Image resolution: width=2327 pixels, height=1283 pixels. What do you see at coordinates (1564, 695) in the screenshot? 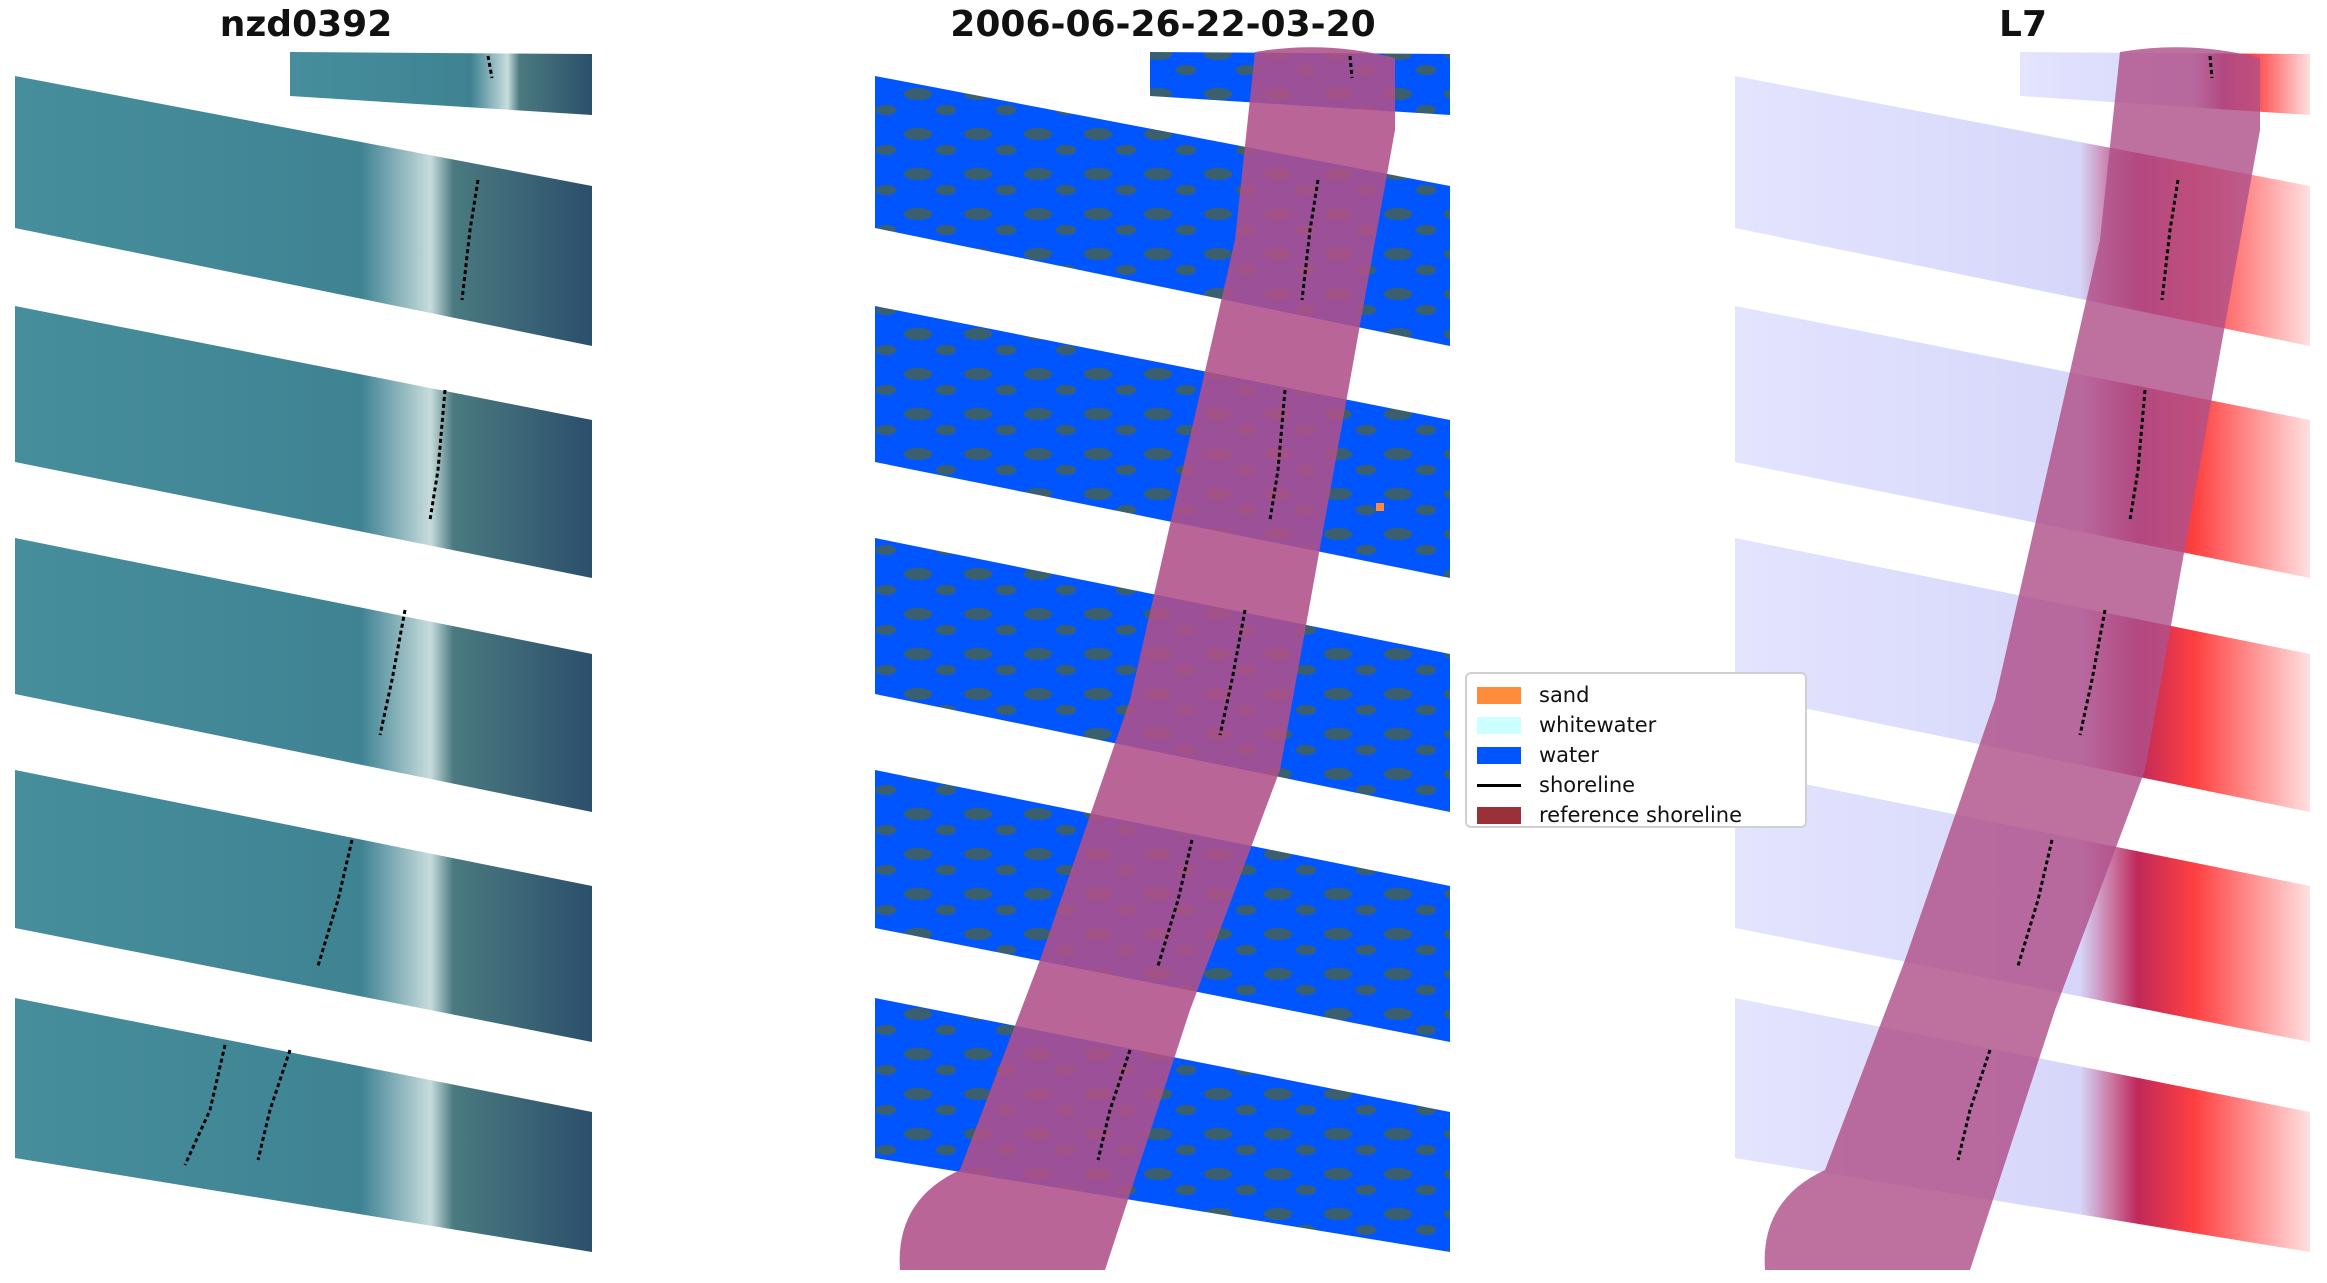
I see `legend-label: sand` at bounding box center [1564, 695].